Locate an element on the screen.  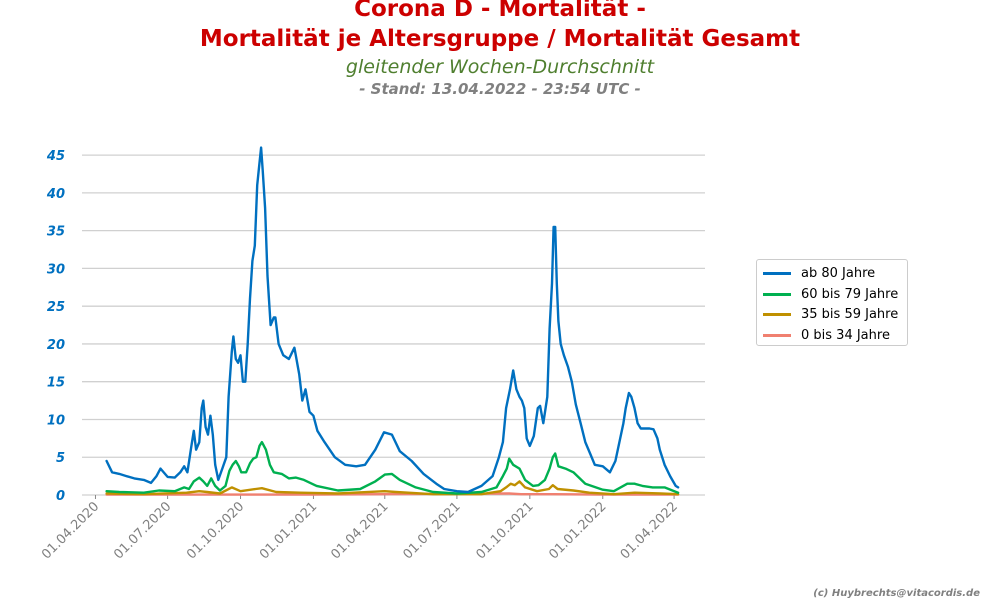
legend-label: ab 80 Jahre is located at coordinates (838, 273).